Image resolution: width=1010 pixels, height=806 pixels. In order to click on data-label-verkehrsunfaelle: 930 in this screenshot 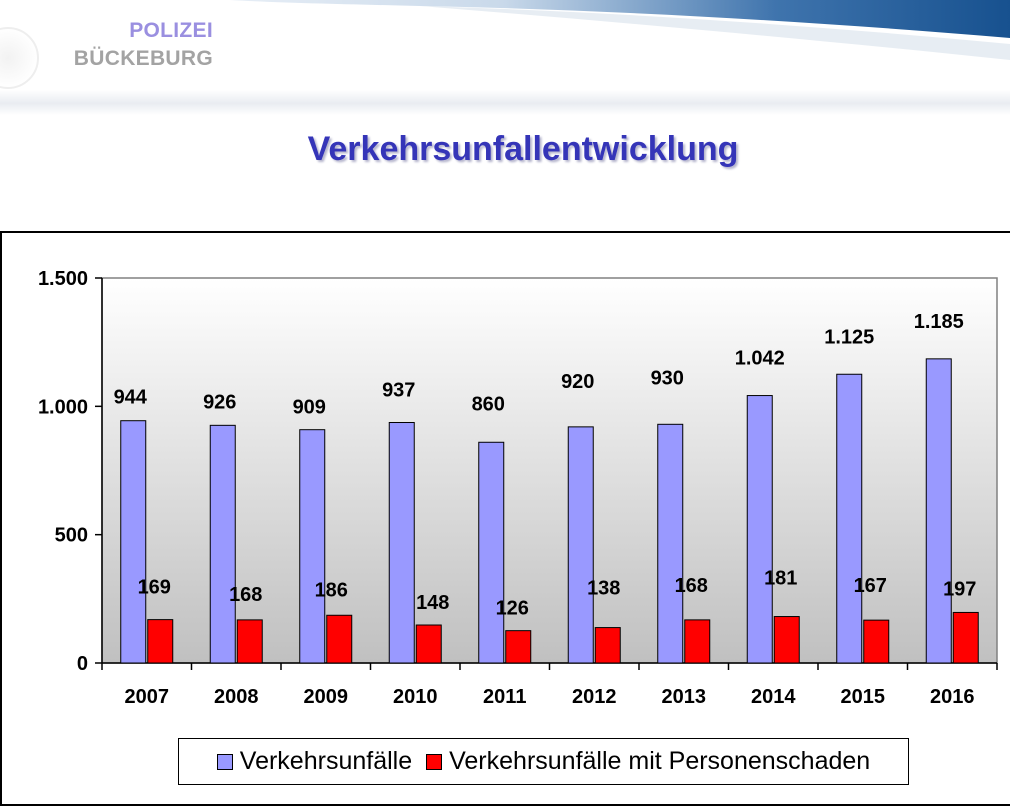, I will do `click(667, 378)`.